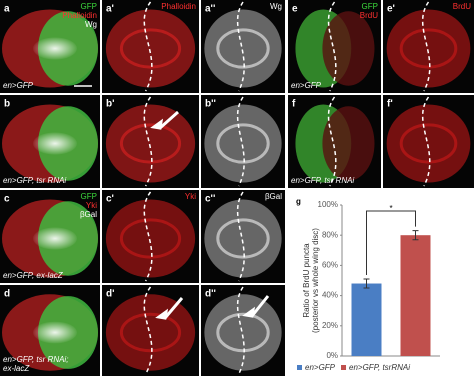 This screenshot has width=474, height=376. What do you see at coordinates (110, 294) in the screenshot?
I see `panel-label: d'` at bounding box center [110, 294].